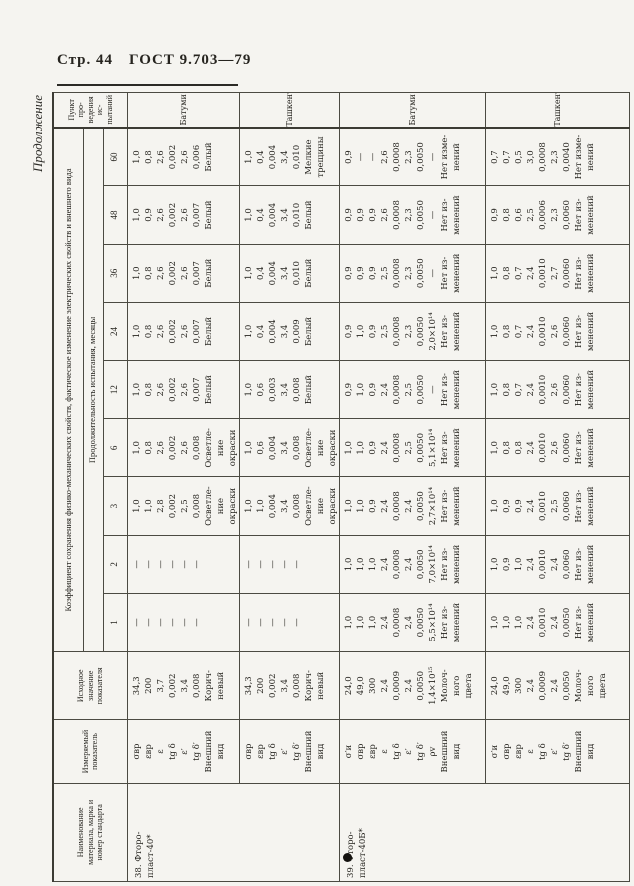 The width and height of the screenshot is (634, 886). Describe the element at coordinates (289, 331) in the screenshot. I see `month-values-cell: 1,0 0,4 0,004 3,4 0,009 Белый` at that location.